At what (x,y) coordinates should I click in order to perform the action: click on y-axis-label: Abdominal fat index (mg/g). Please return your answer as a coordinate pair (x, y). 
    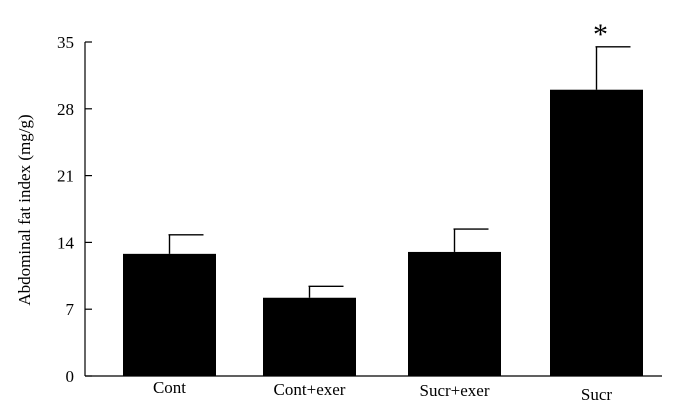
    Looking at the image, I should click on (24, 209).